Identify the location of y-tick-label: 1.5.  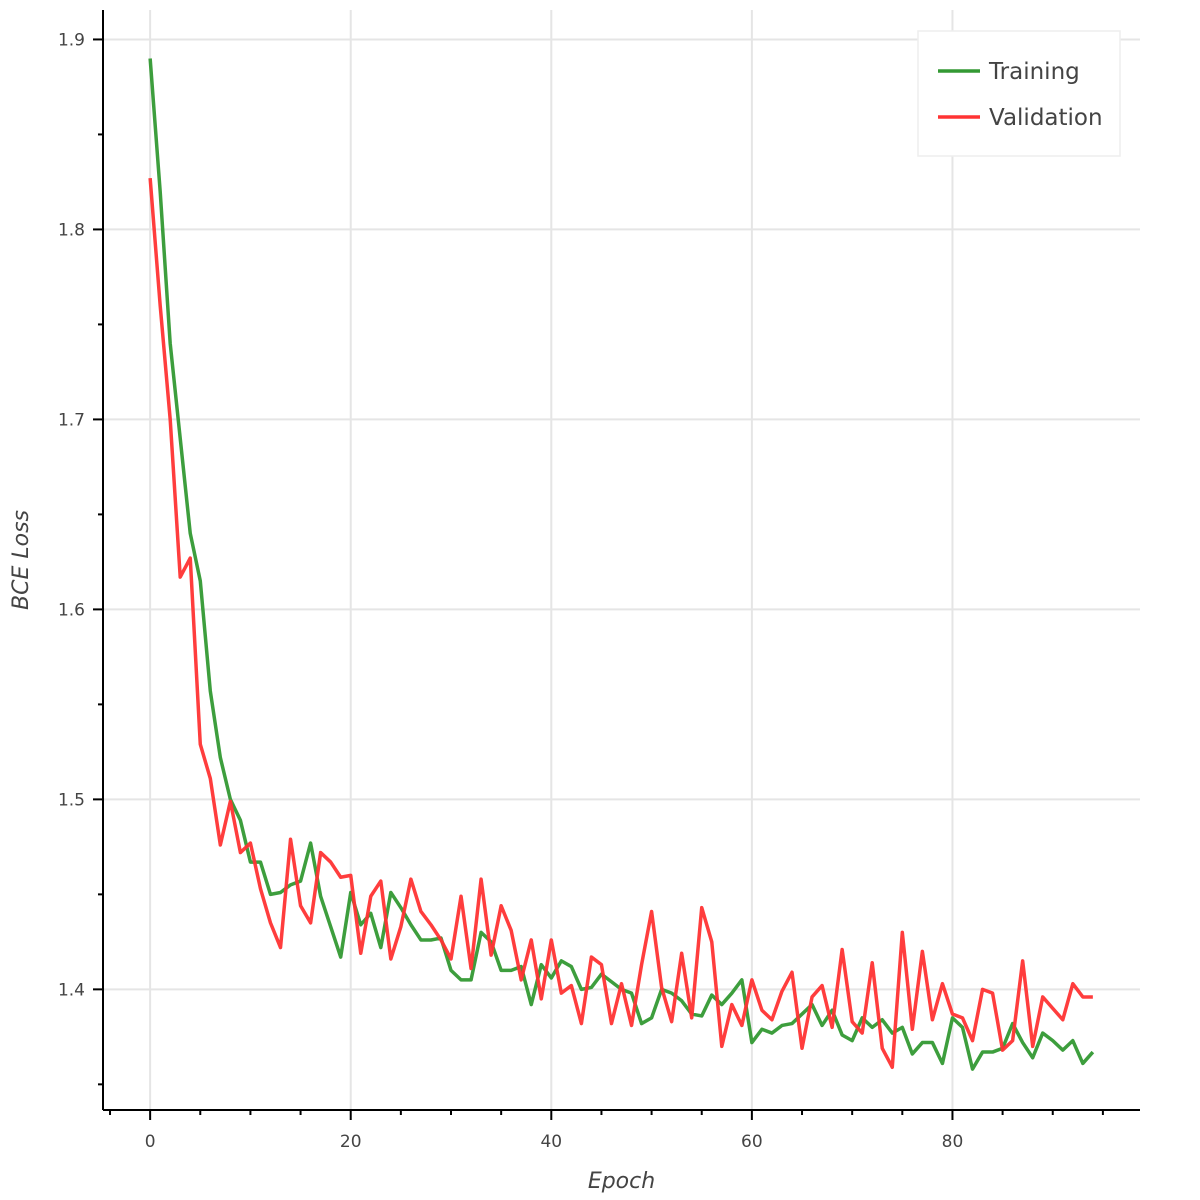
(71, 800).